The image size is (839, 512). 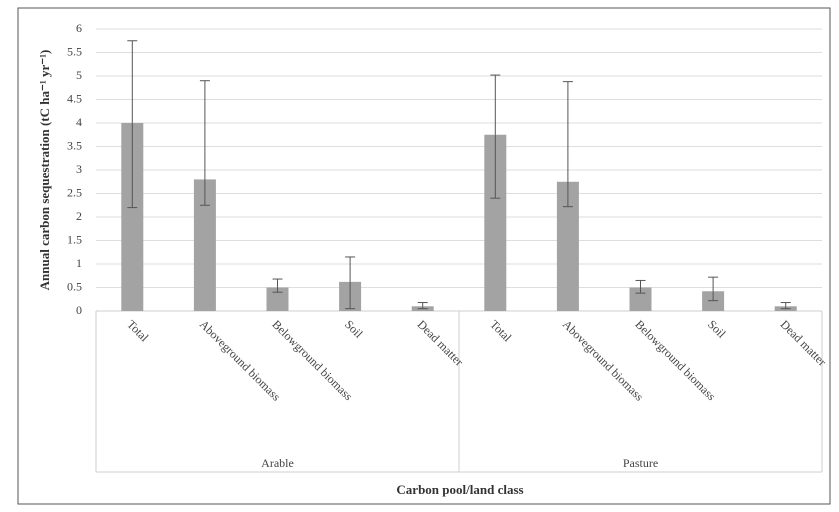 I want to click on y-tick-label: 4.5, so click(x=74, y=98).